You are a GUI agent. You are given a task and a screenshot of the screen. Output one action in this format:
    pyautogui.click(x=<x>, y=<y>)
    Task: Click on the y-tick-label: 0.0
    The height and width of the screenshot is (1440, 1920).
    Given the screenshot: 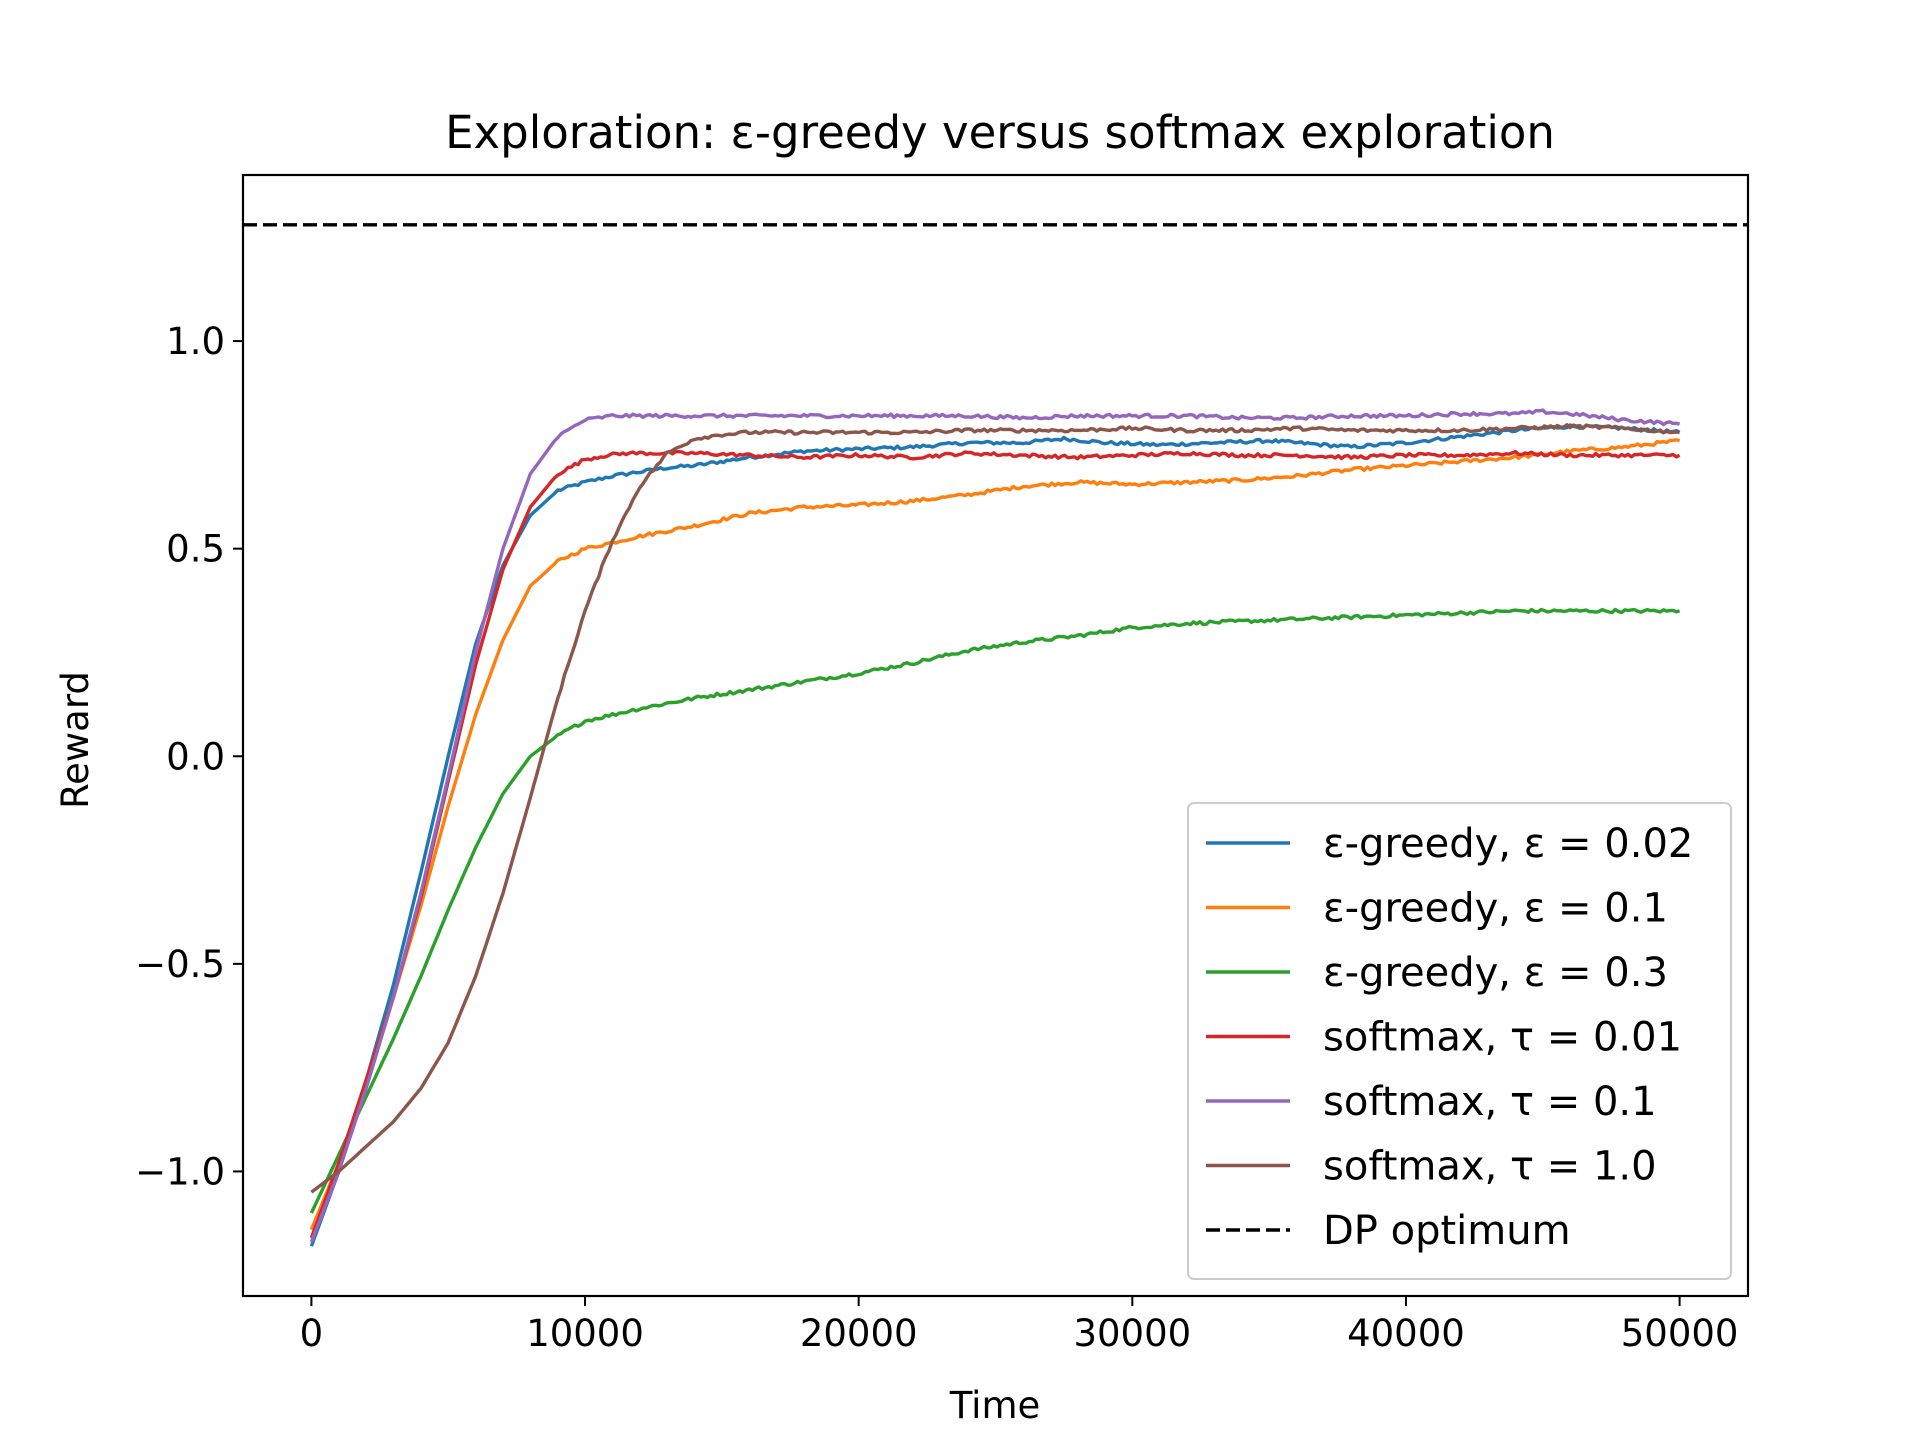 What is the action you would take?
    pyautogui.click(x=195, y=756)
    